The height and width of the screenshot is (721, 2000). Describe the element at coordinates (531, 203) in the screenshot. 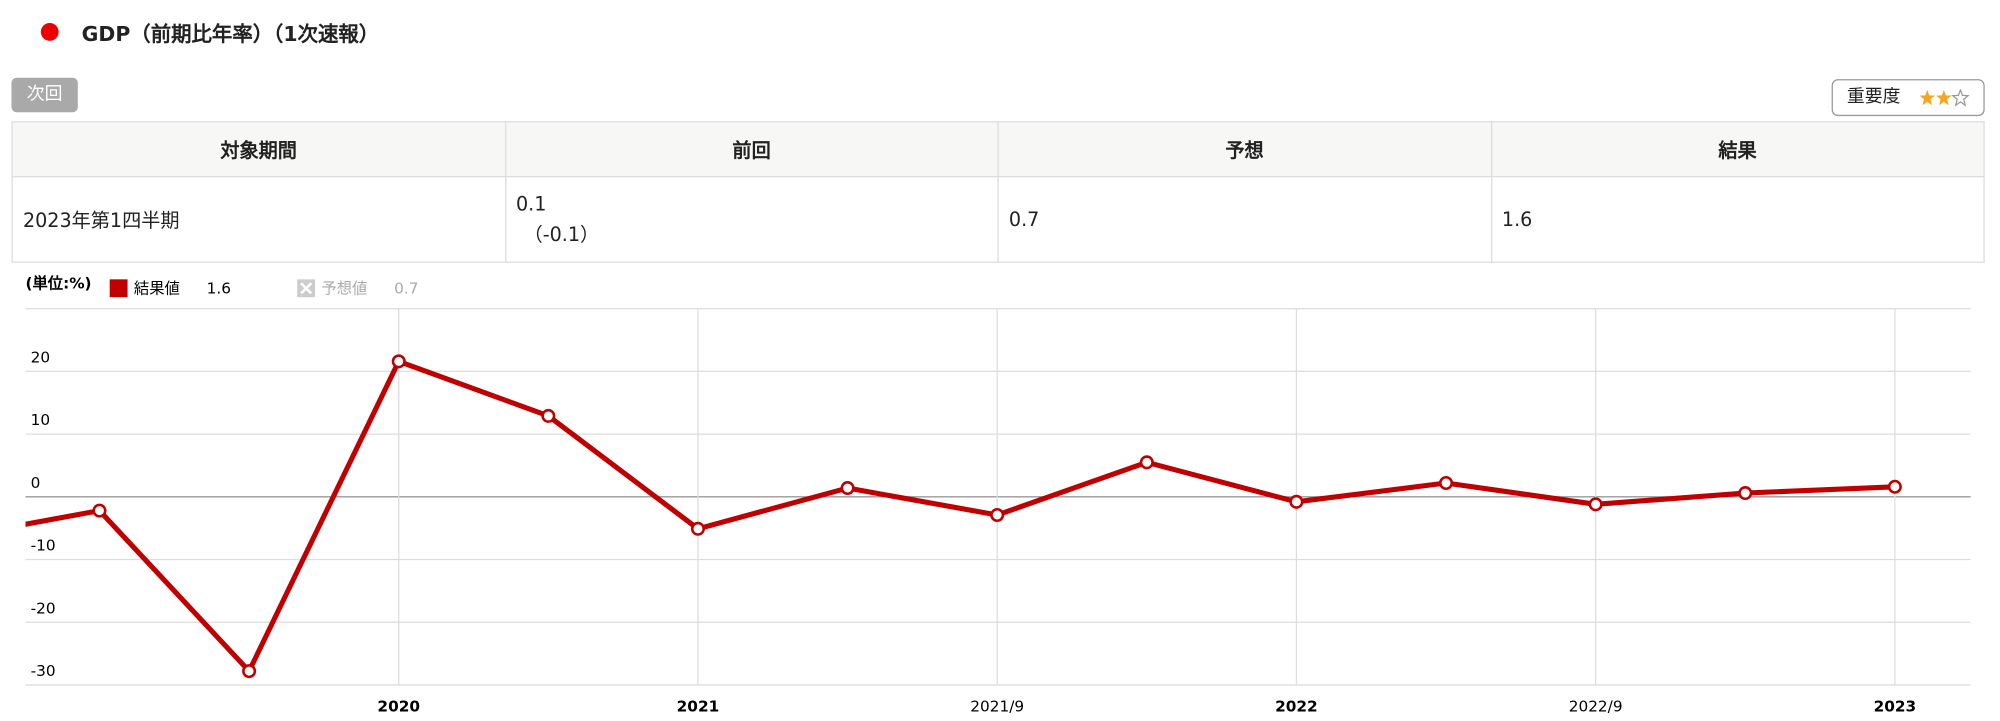

I see `previous-value: 0.1` at that location.